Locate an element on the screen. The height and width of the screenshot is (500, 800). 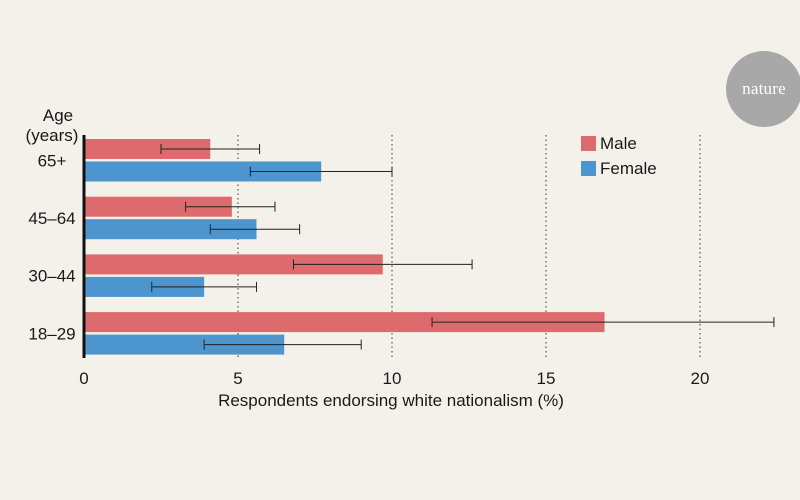
x-tick-label: 20 is located at coordinates (700, 378).